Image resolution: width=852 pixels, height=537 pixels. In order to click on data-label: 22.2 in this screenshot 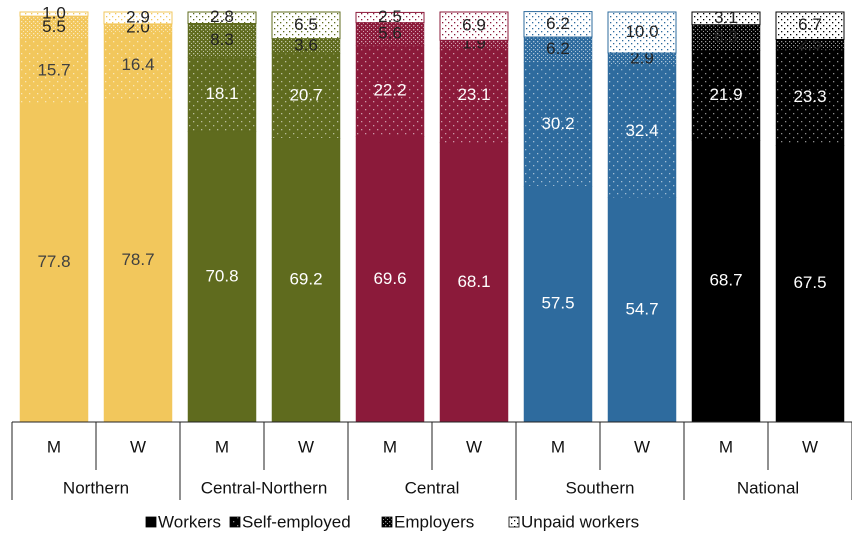, I will do `click(389, 90)`.